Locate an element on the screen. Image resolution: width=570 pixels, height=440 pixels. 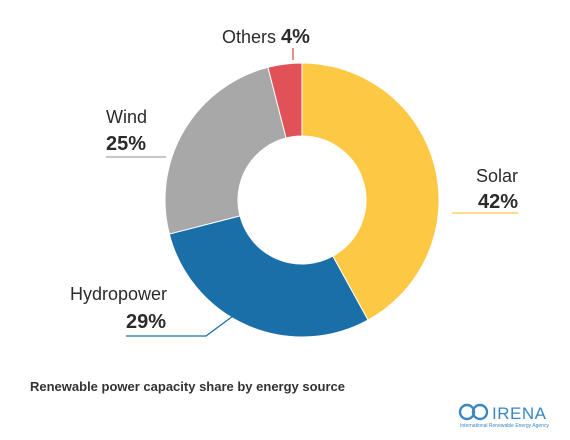
value-label-solar: 42% is located at coordinates (498, 202).